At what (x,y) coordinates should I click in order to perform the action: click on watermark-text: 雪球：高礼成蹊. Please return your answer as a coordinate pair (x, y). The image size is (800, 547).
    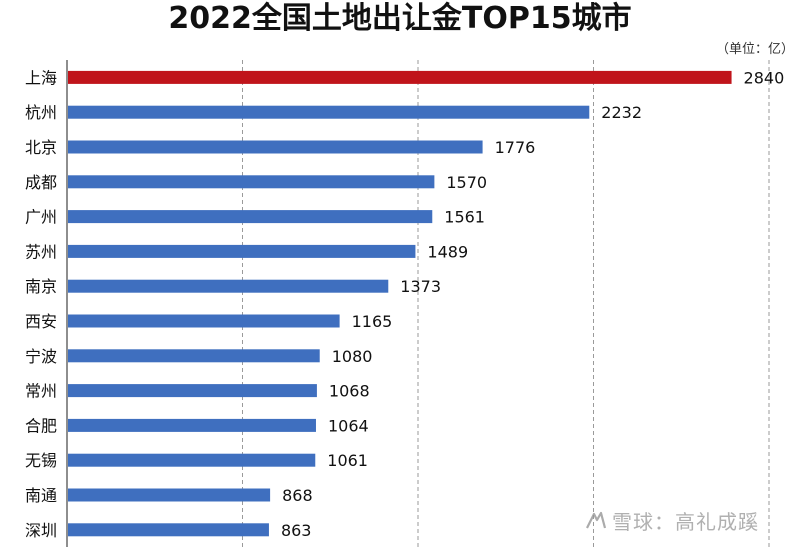
    Looking at the image, I should click on (685, 522).